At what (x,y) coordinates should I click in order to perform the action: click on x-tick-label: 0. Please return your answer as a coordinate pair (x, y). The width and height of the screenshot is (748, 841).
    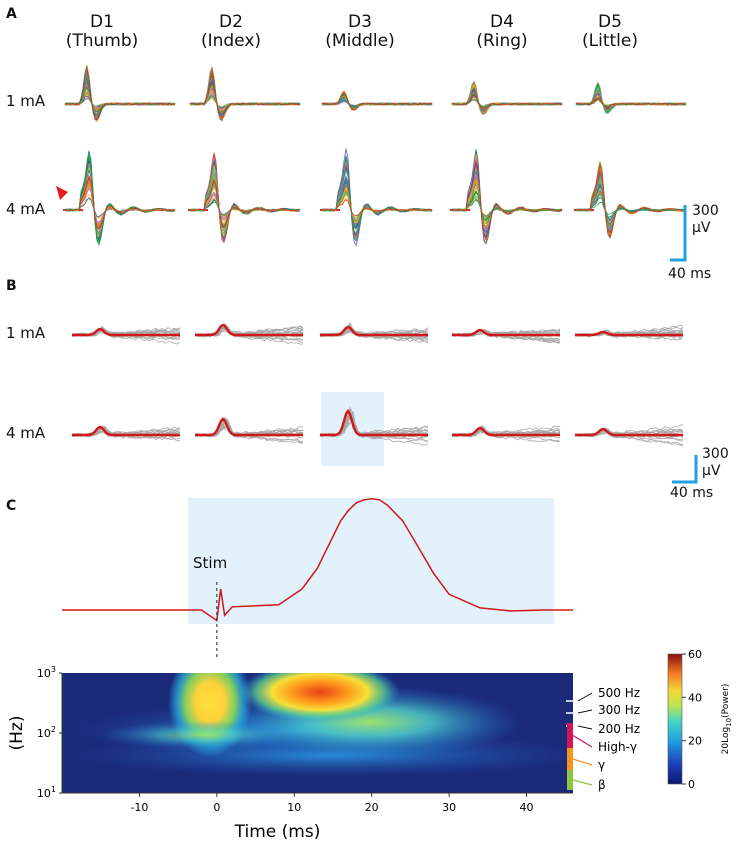
    Looking at the image, I should click on (216, 807).